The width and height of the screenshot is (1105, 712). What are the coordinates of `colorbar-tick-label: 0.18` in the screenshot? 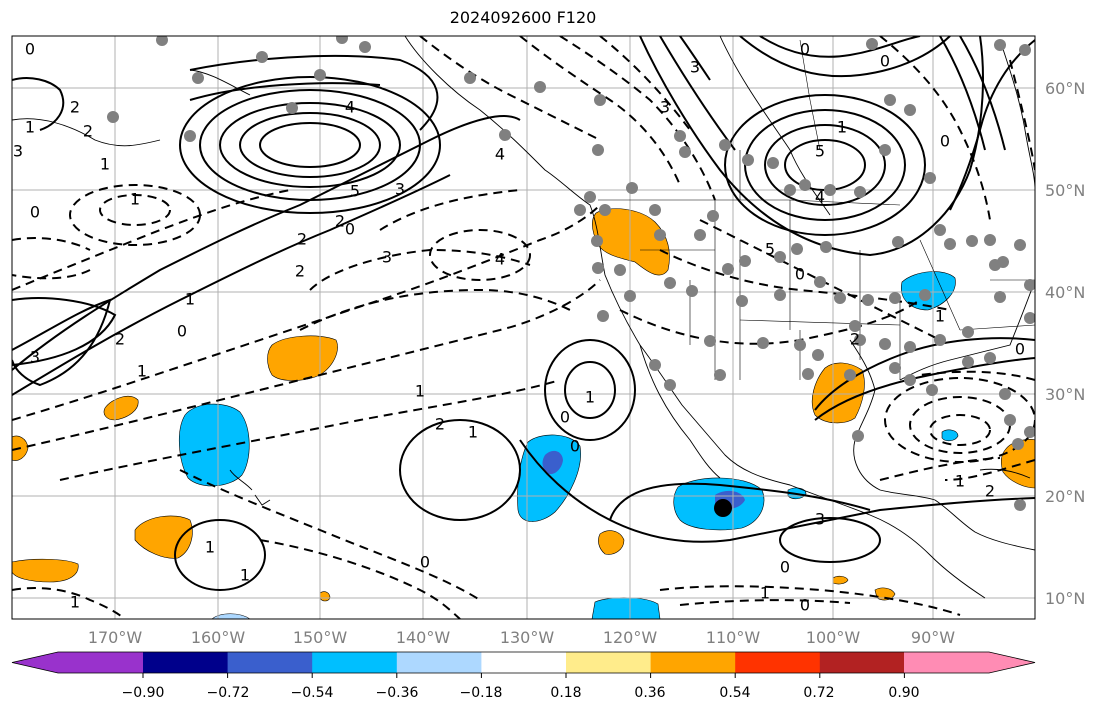 It's located at (565, 693).